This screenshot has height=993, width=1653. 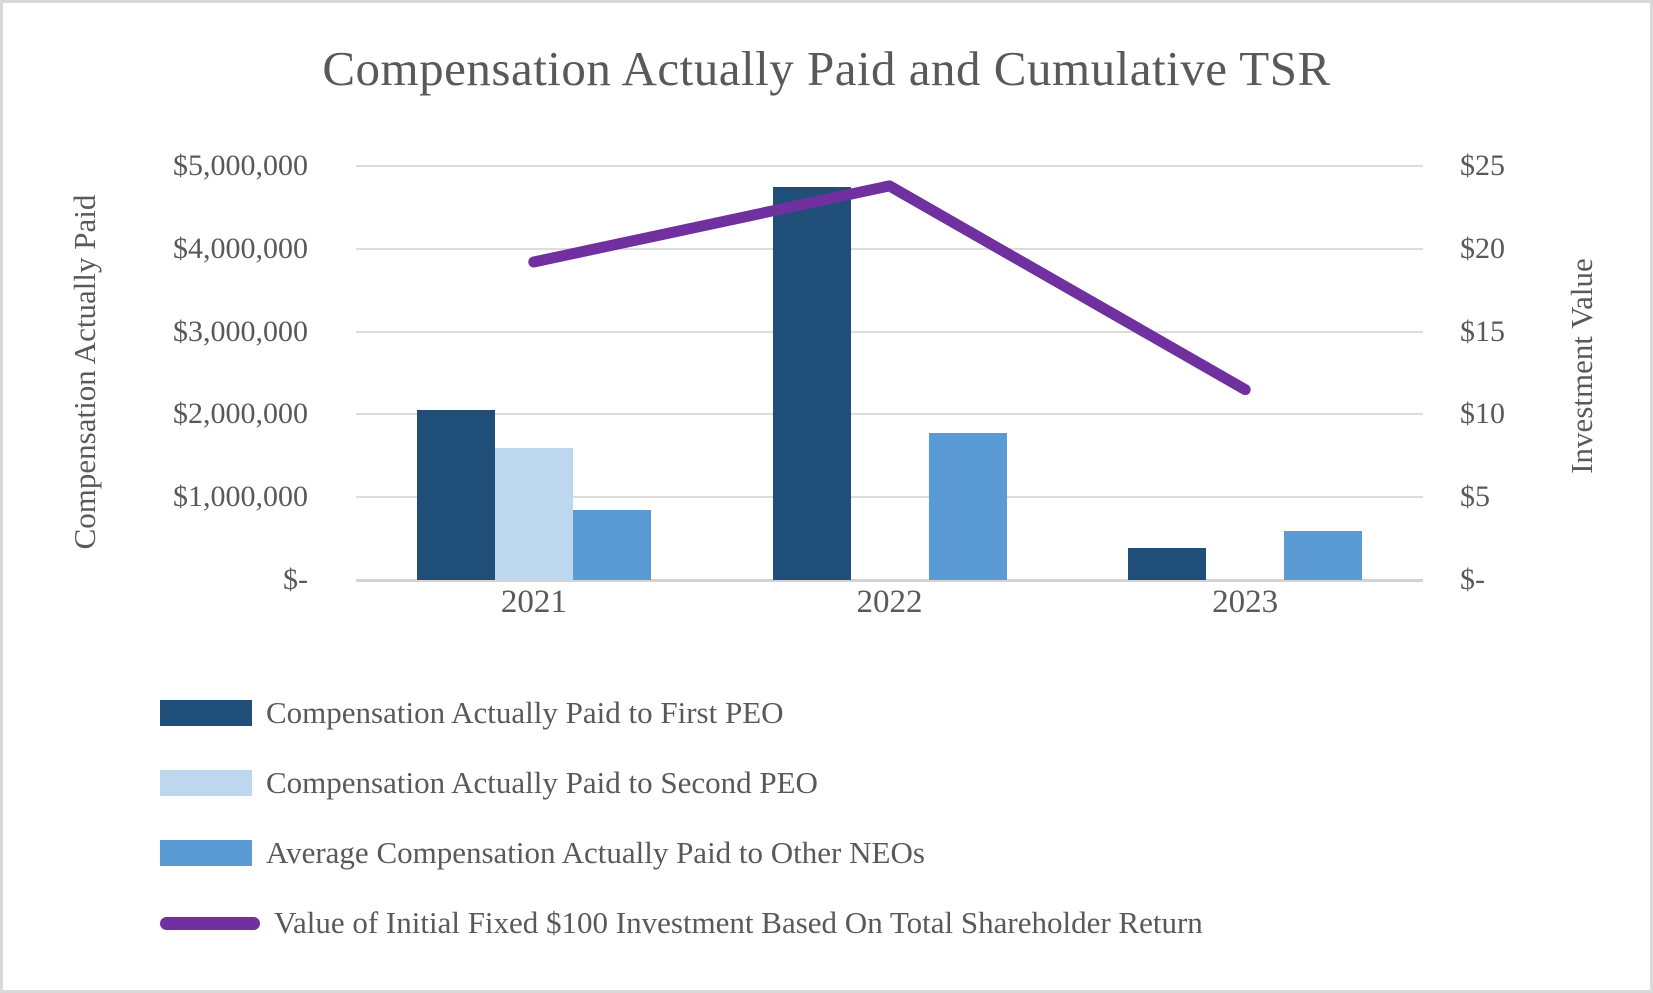 I want to click on bar-other-neos-2023, so click(x=1323, y=555).